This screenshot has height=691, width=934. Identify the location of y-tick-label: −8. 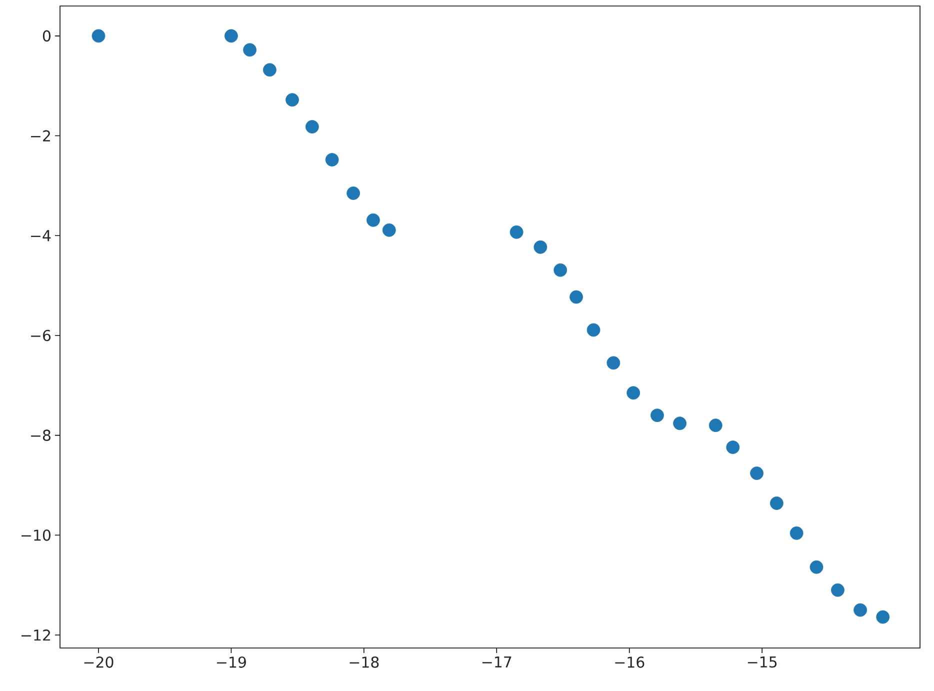
(40, 435).